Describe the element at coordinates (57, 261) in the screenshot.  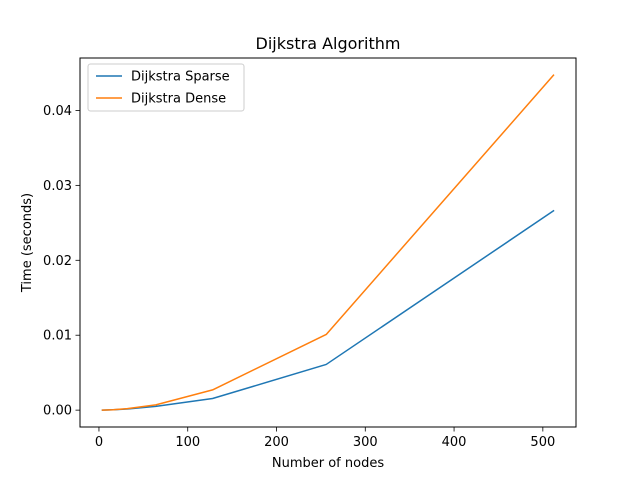
I see `y-tick-label: 0.02` at that location.